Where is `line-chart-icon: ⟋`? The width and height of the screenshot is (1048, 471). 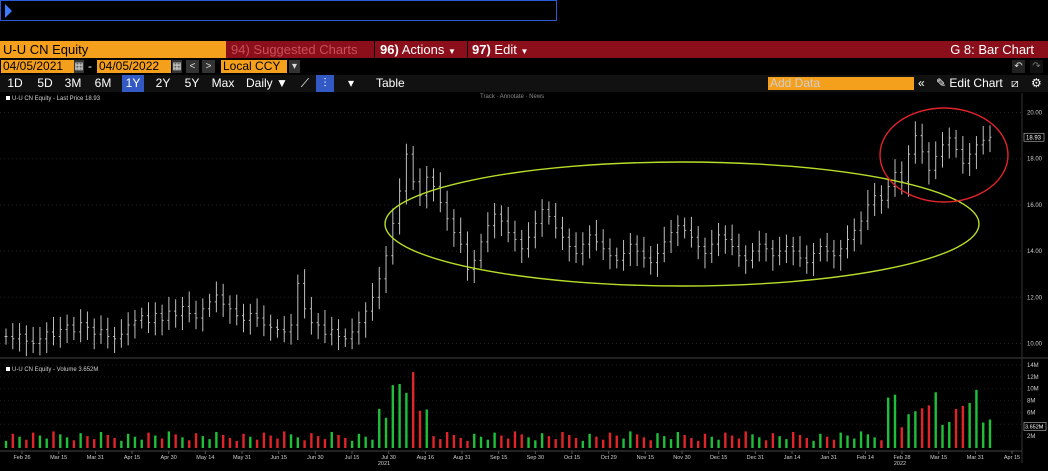
line-chart-icon: ⟋ is located at coordinates (305, 83).